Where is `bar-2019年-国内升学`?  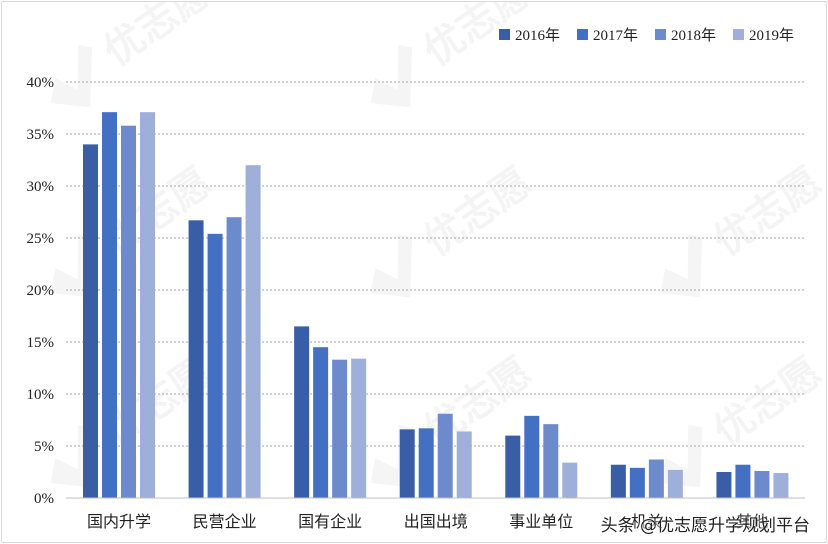
bar-2019年-国内升学 is located at coordinates (147, 305).